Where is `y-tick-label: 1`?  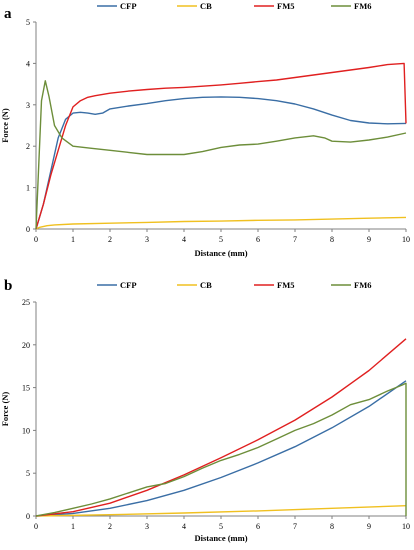 y-tick-label: 1 is located at coordinates (28, 188).